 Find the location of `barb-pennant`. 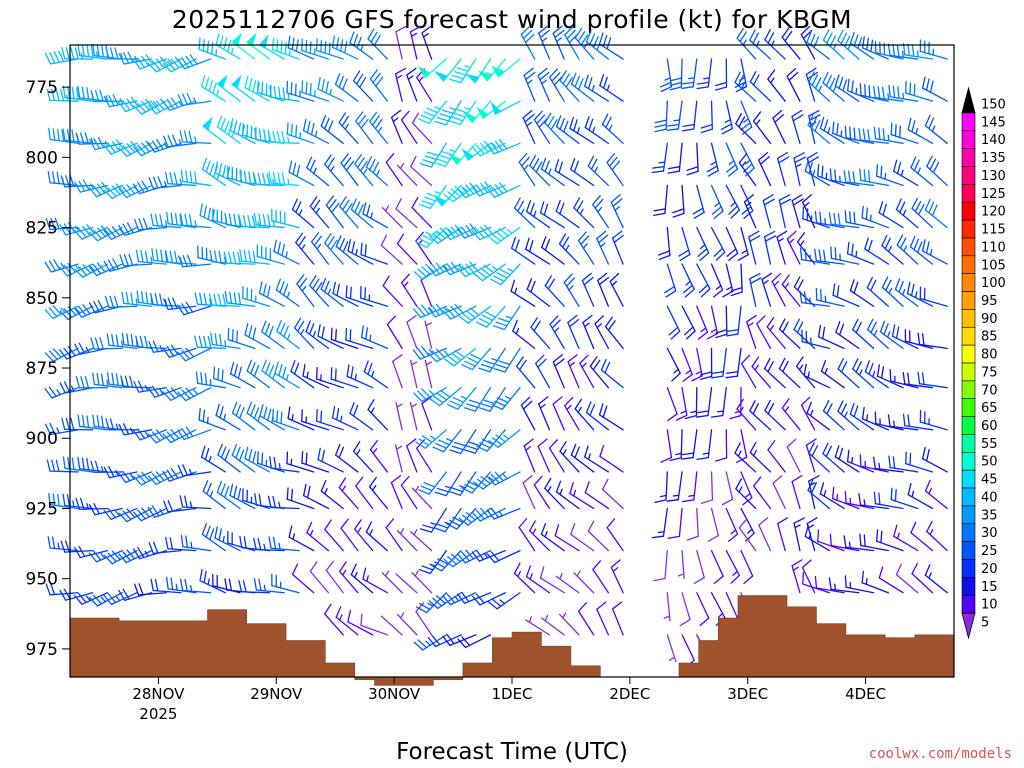

barb-pennant is located at coordinates (468, 154).